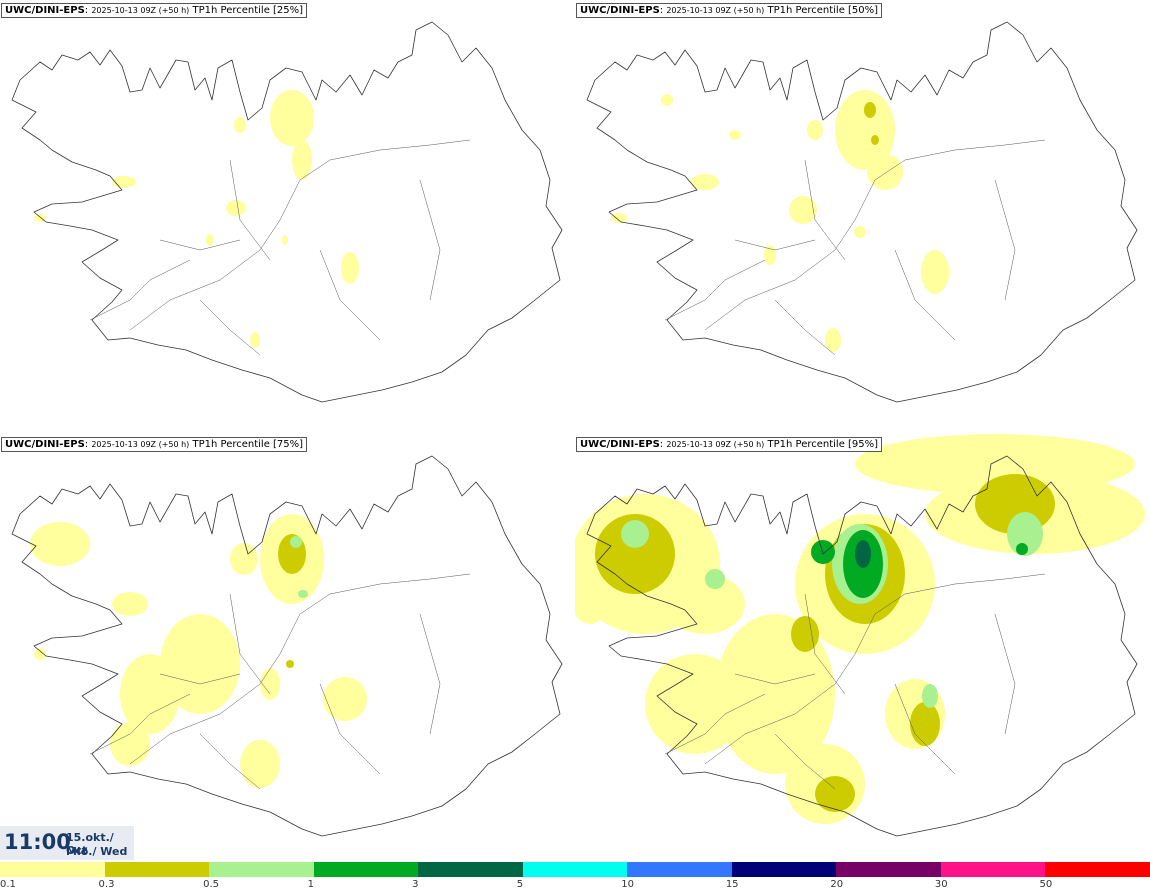 This screenshot has height=891, width=1150. What do you see at coordinates (837, 884) in the screenshot?
I see `legend-tick-label: 20` at bounding box center [837, 884].